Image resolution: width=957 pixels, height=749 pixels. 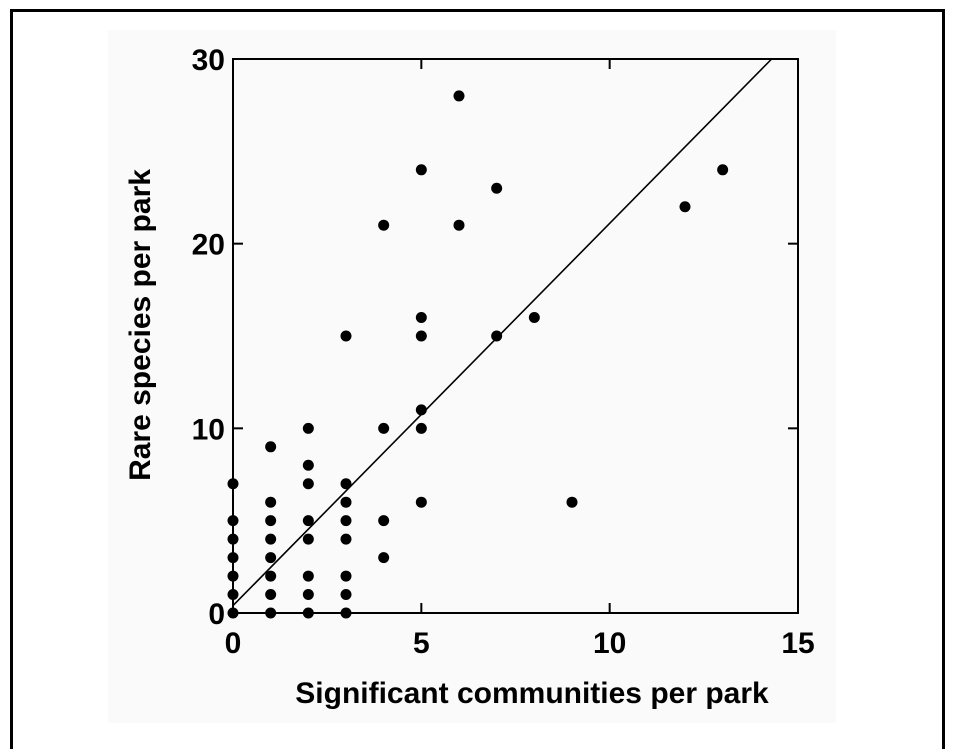 What do you see at coordinates (208, 429) in the screenshot?
I see `y-tick-label: 10` at bounding box center [208, 429].